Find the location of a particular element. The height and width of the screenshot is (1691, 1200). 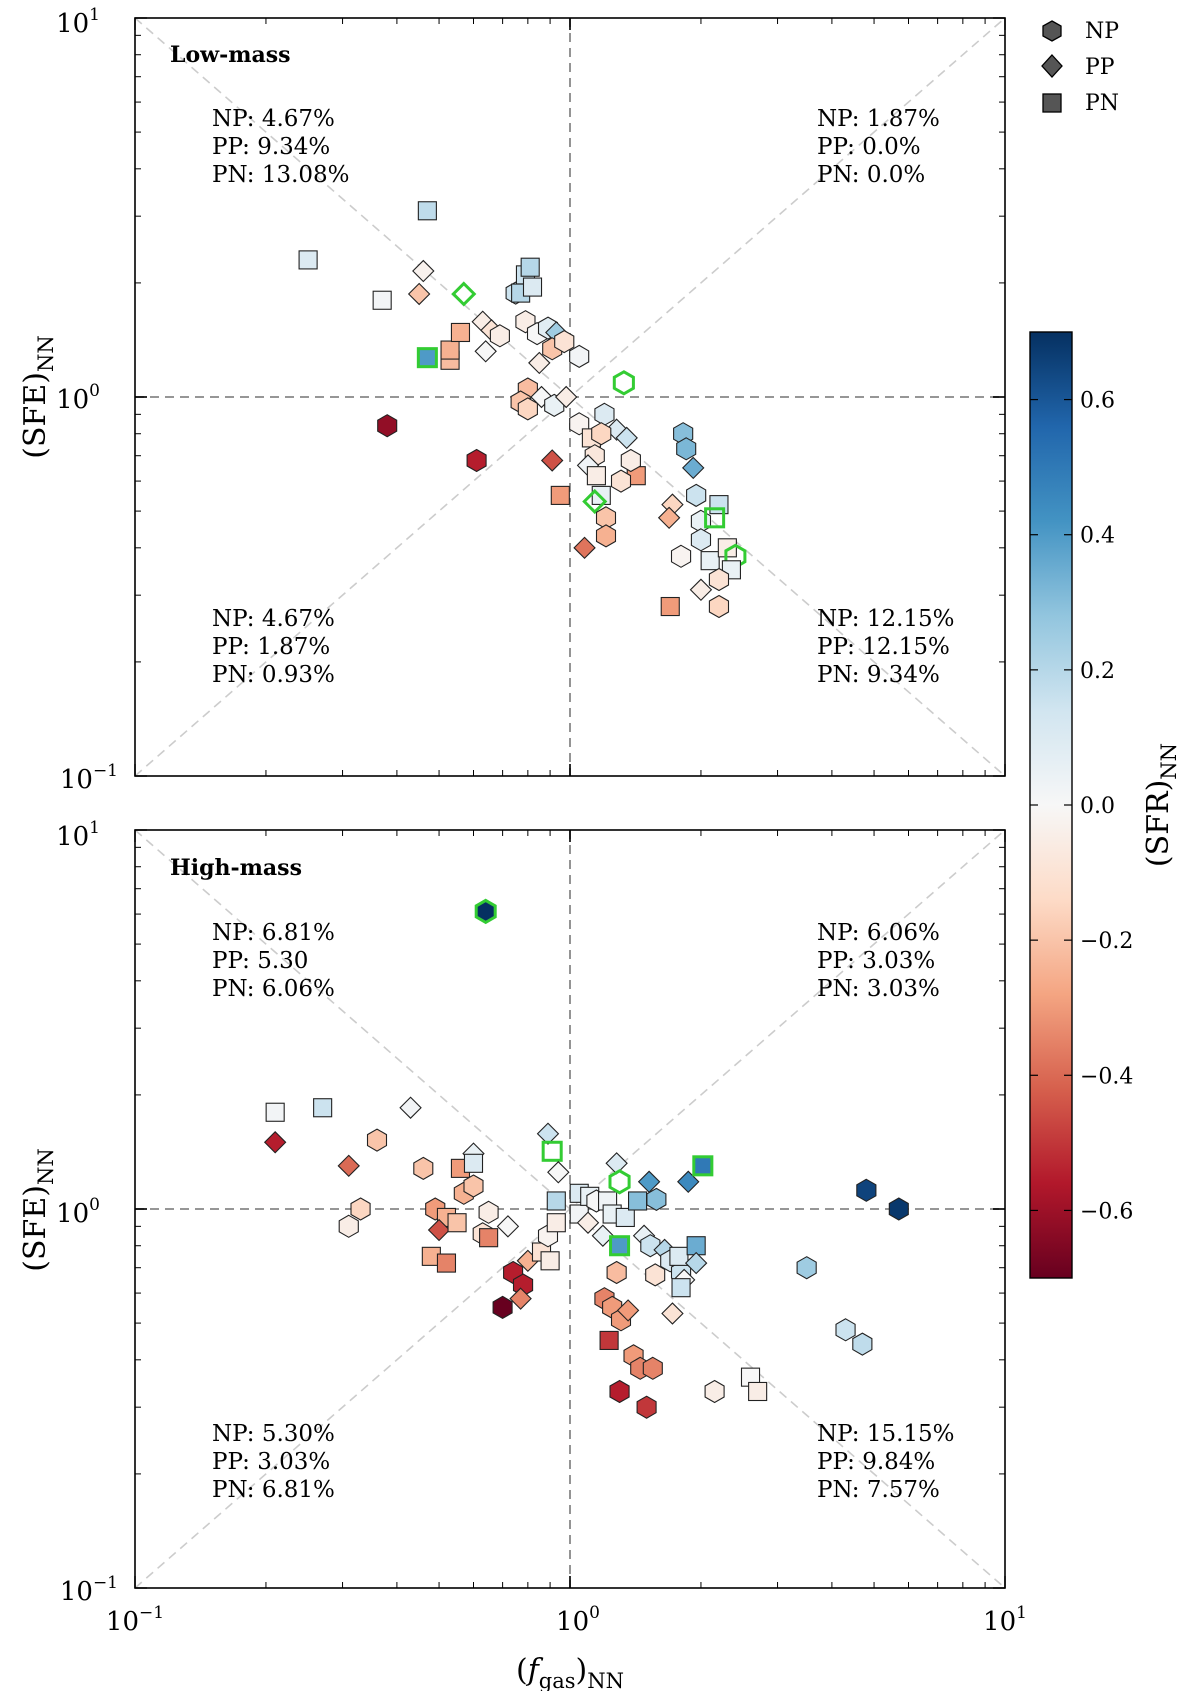

stat-line: PP: 1.87% is located at coordinates (271, 647).